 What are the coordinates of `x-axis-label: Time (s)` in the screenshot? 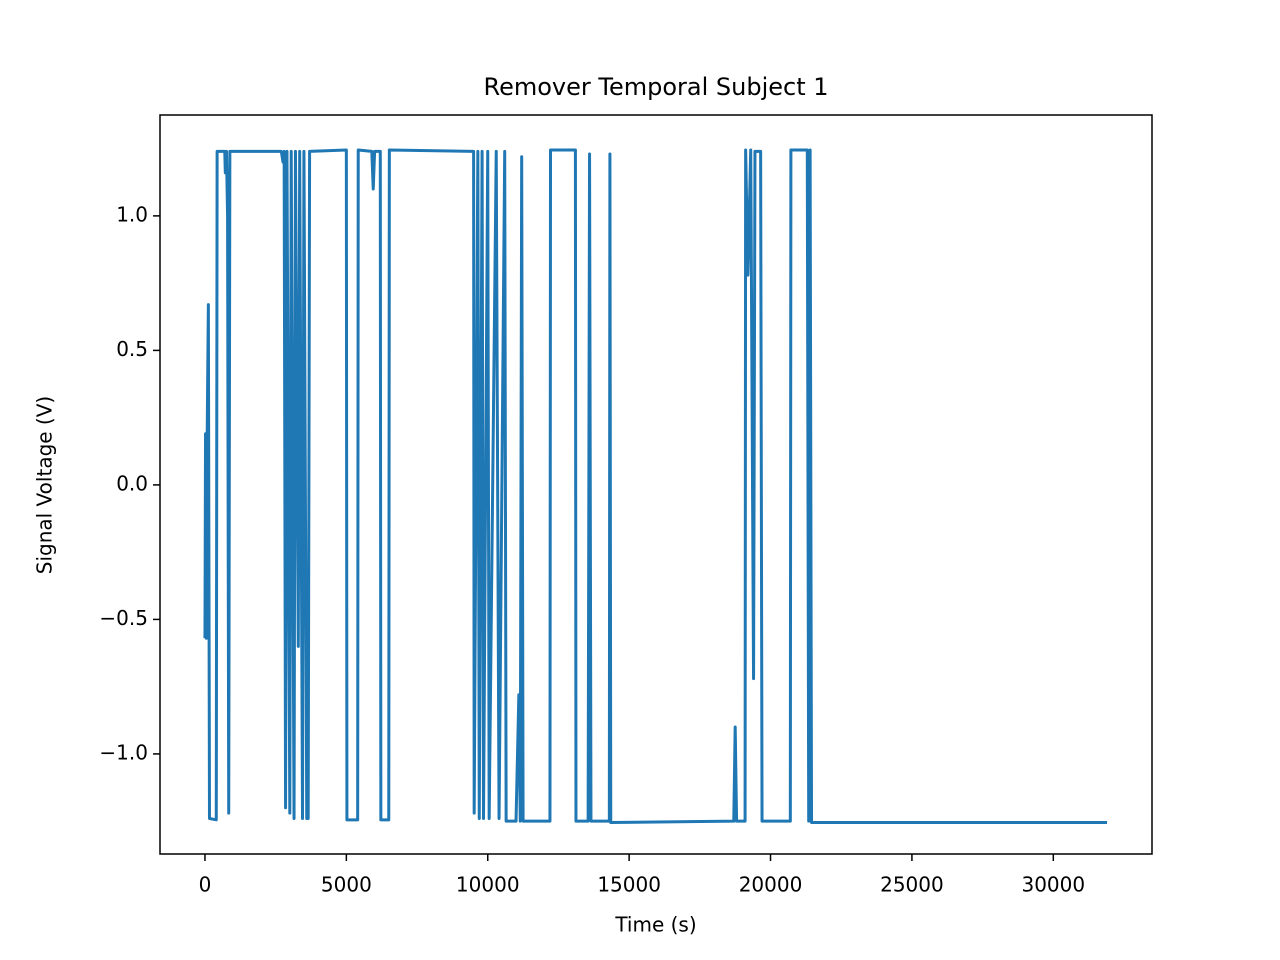 It's located at (655, 925).